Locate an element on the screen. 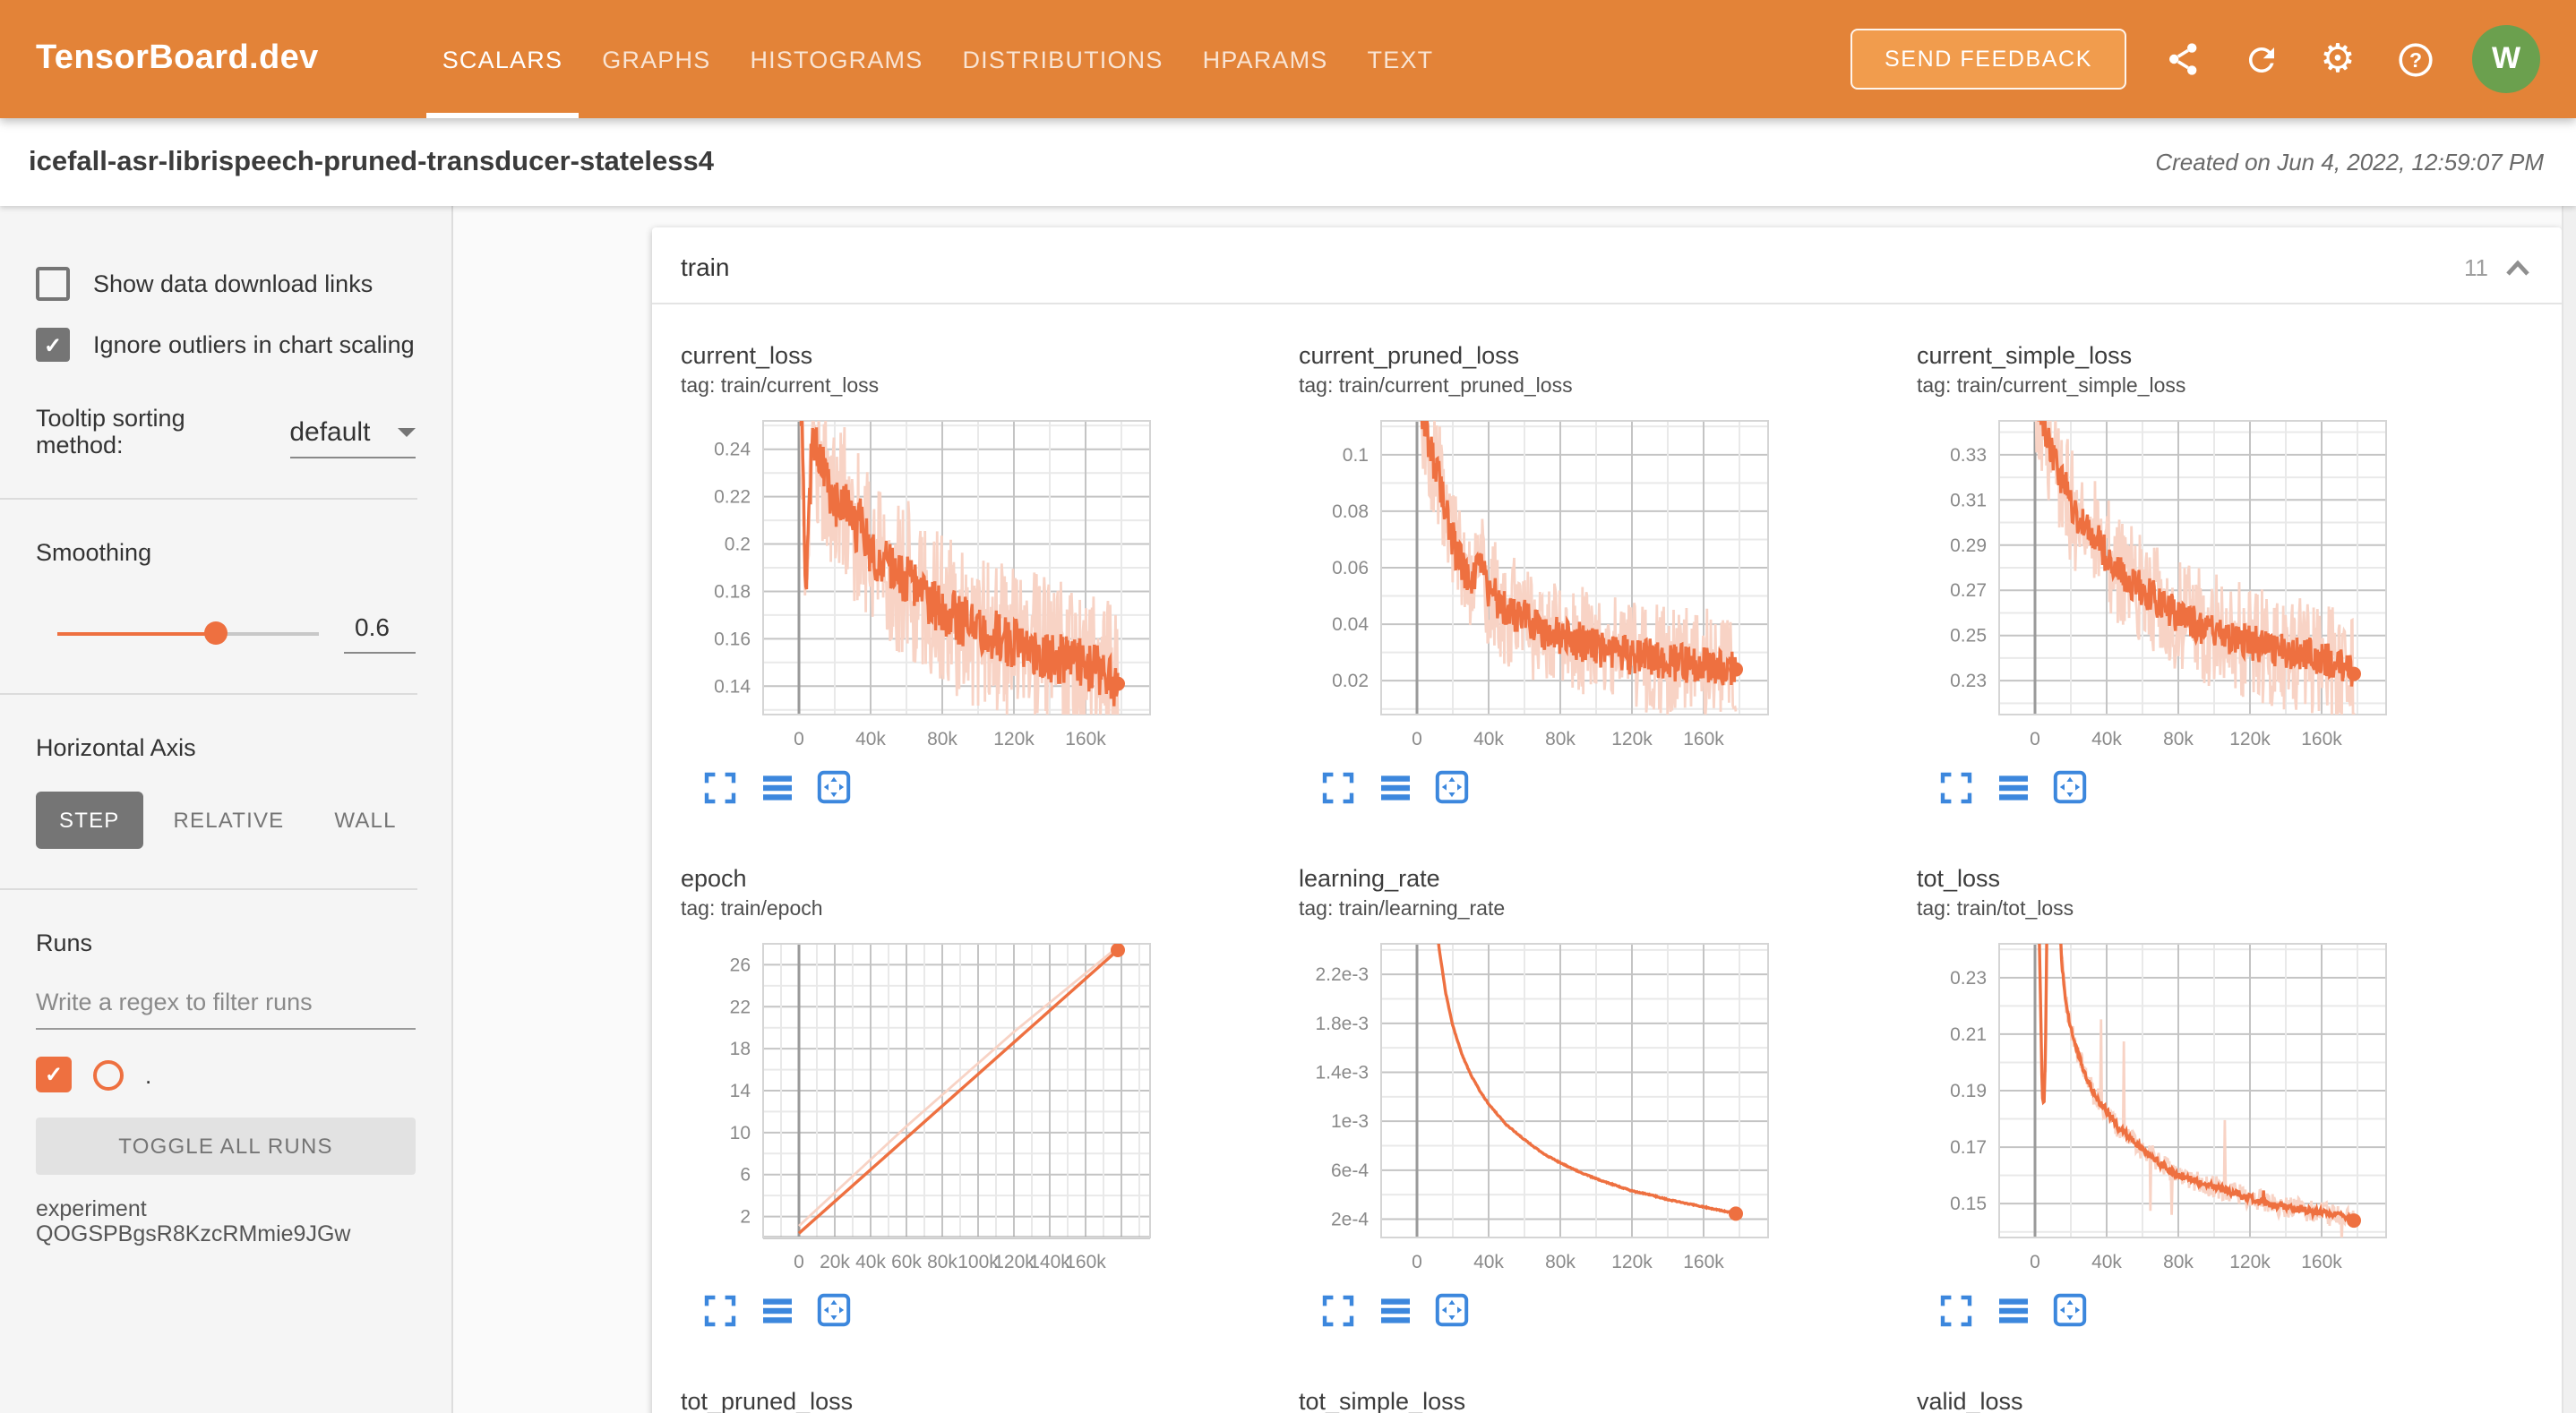 The image size is (2576, 1413). tab-distributions: DISTRIBUTIONS is located at coordinates (1062, 59).